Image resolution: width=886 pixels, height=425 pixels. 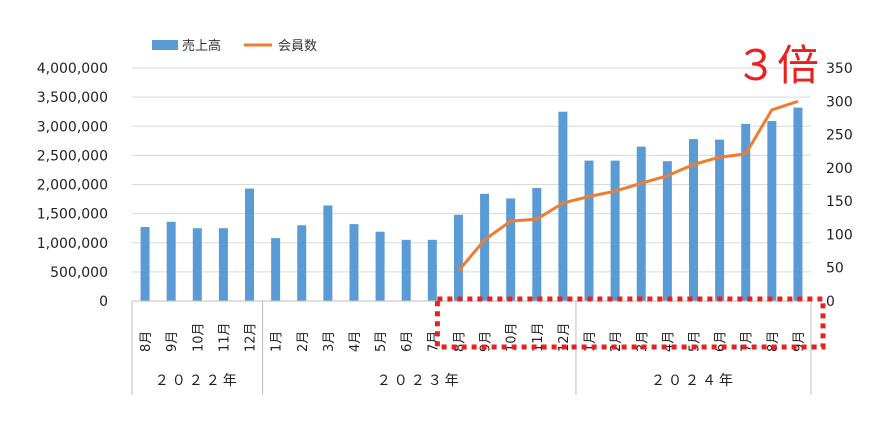 I want to click on highlight-box-group, so click(x=630, y=323).